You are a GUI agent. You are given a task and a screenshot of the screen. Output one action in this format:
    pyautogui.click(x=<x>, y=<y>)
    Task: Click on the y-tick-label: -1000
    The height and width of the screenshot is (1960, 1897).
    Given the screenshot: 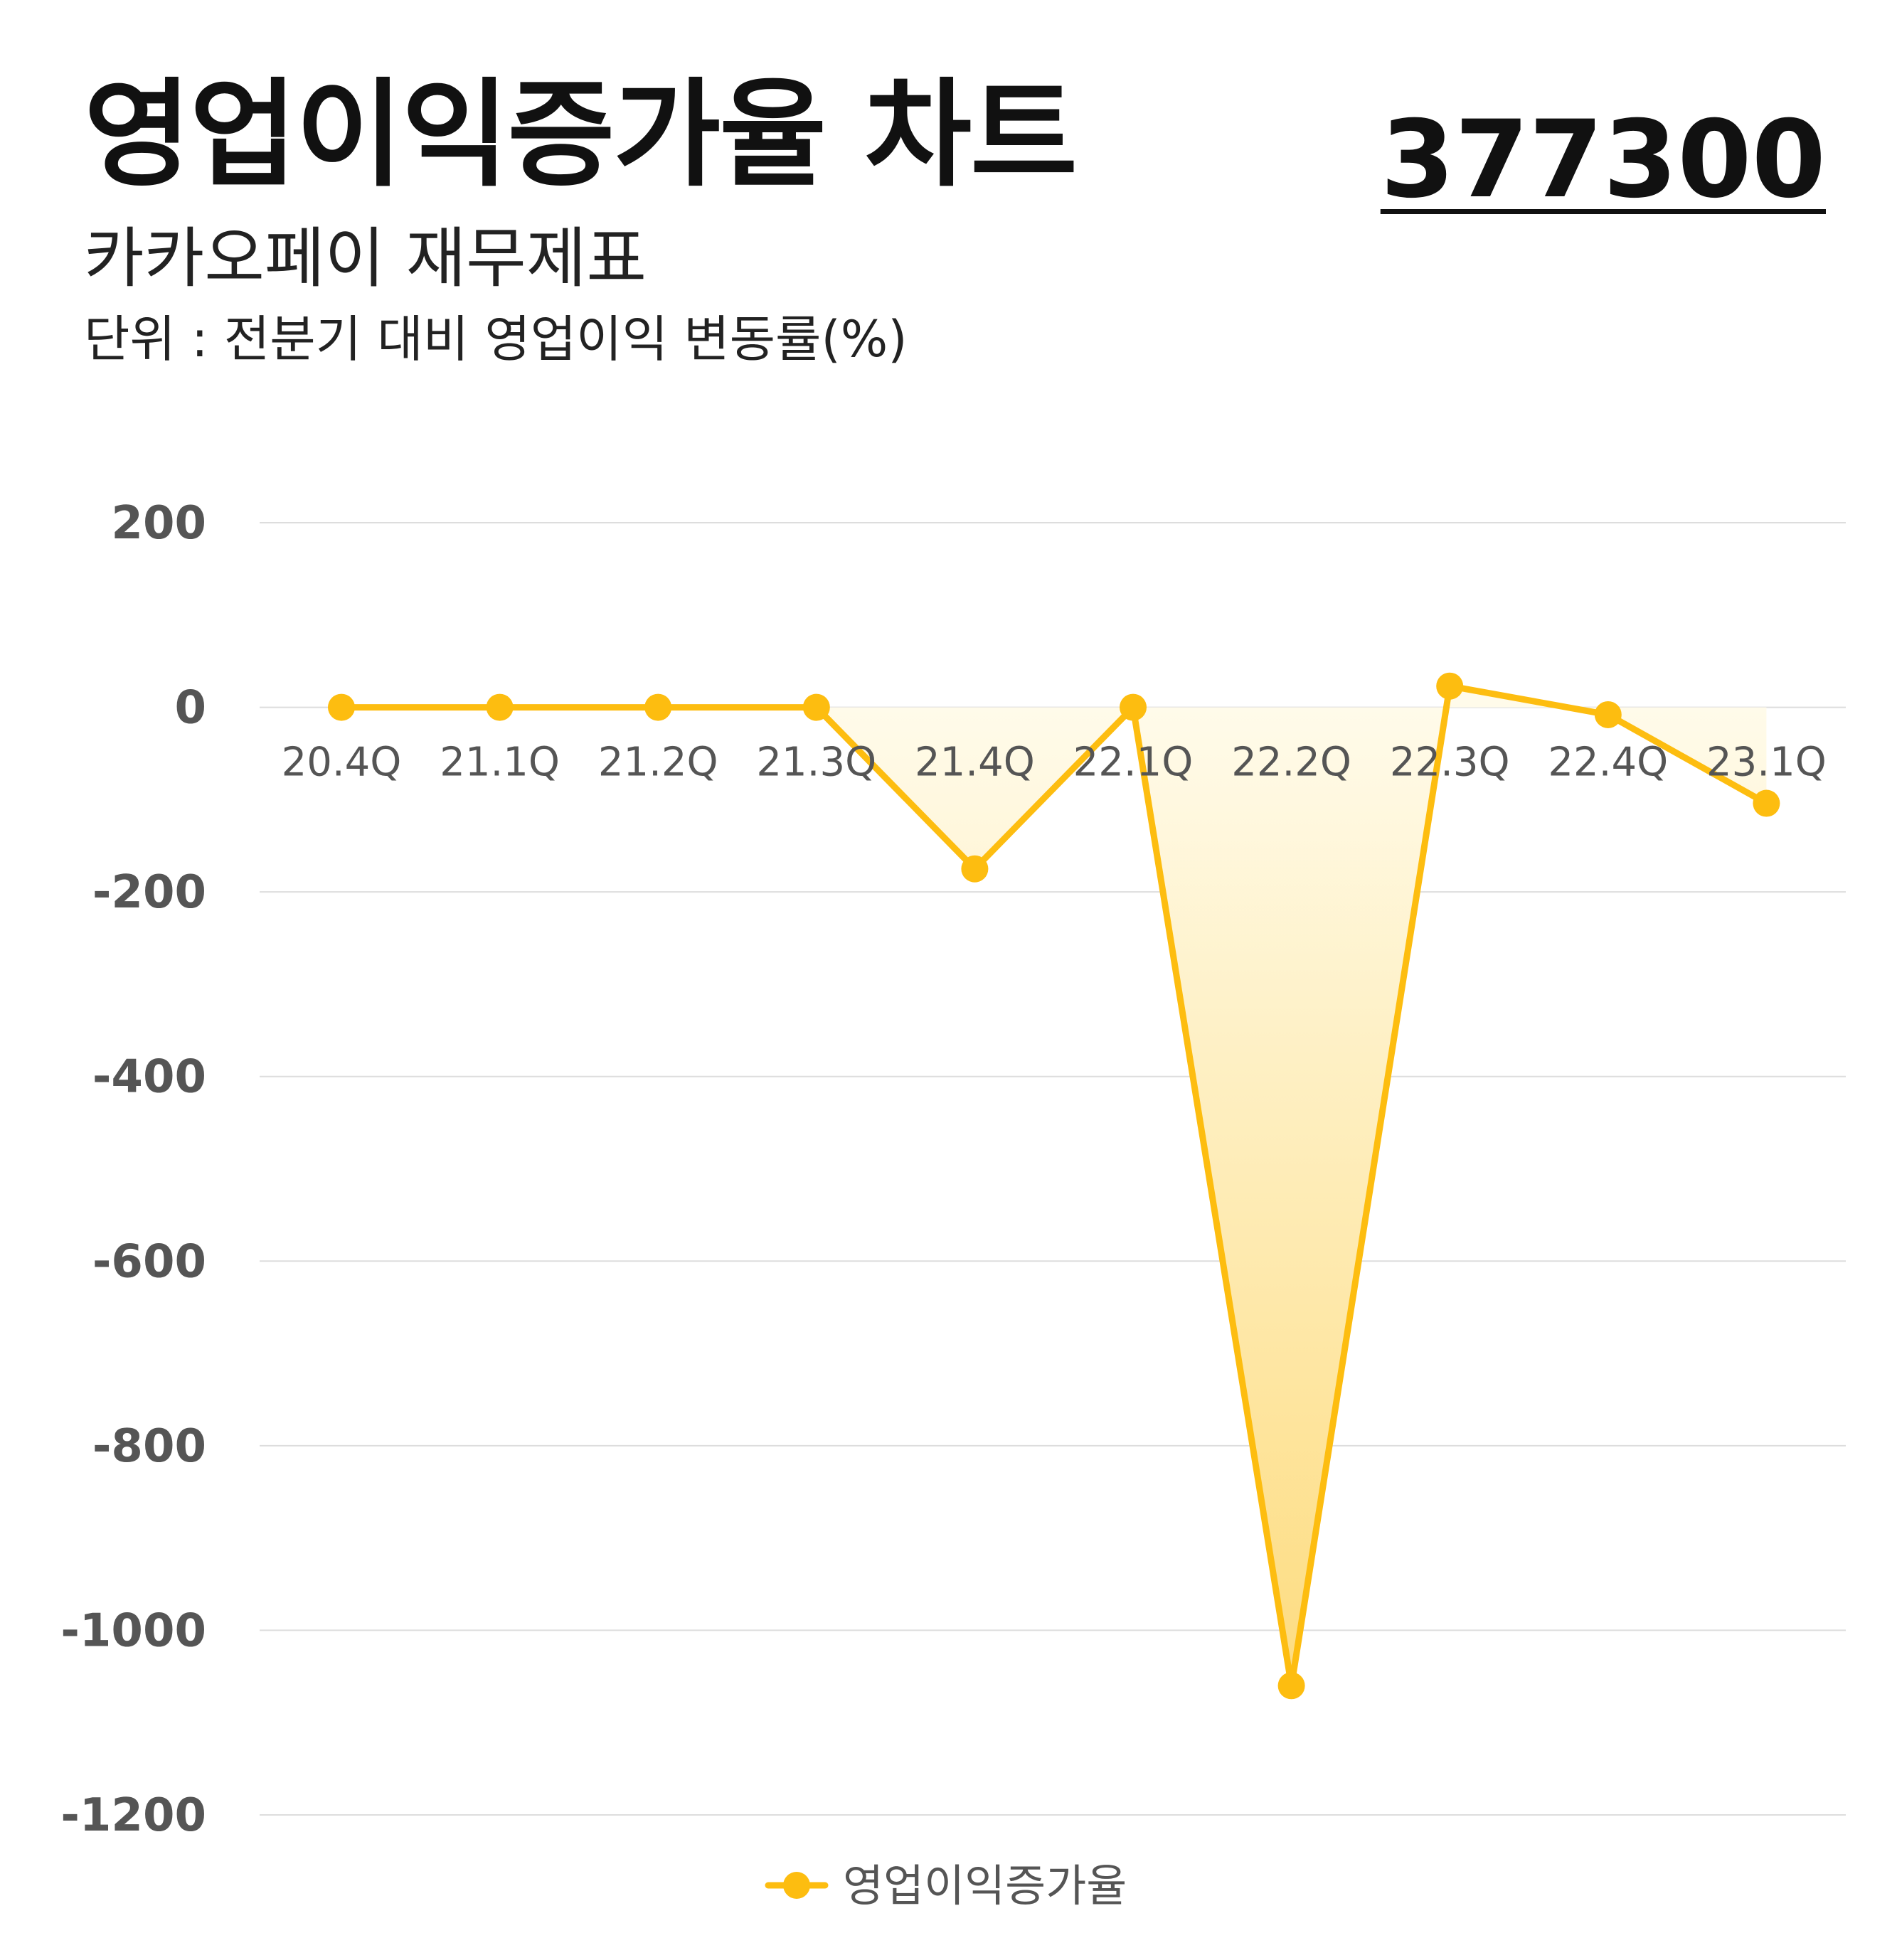 What is the action you would take?
    pyautogui.click(x=133, y=1630)
    